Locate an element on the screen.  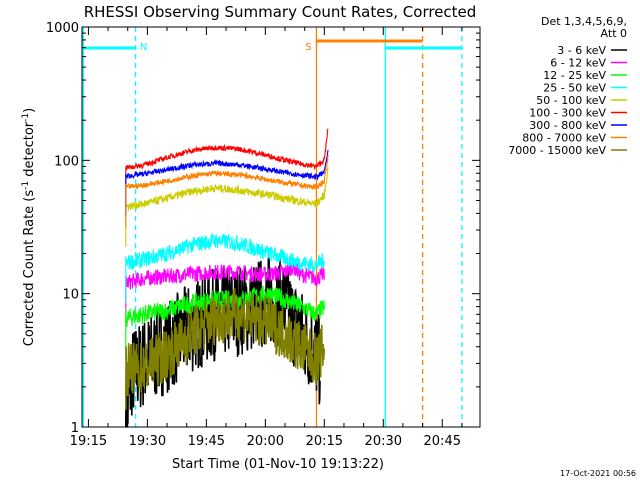
y-axis-label-sup2: -1 is located at coordinates (26, 117).